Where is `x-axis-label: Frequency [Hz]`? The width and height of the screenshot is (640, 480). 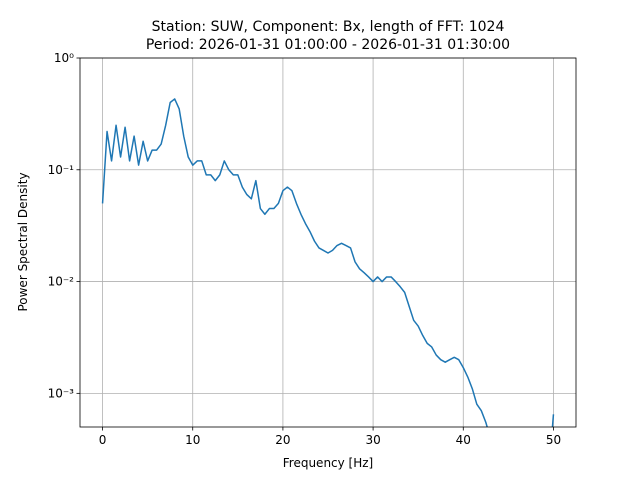 x-axis-label: Frequency [Hz] is located at coordinates (328, 463).